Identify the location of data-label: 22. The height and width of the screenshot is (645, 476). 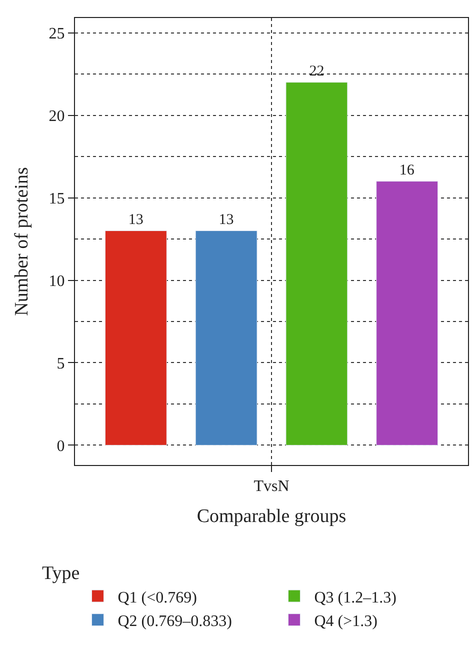
(316, 71).